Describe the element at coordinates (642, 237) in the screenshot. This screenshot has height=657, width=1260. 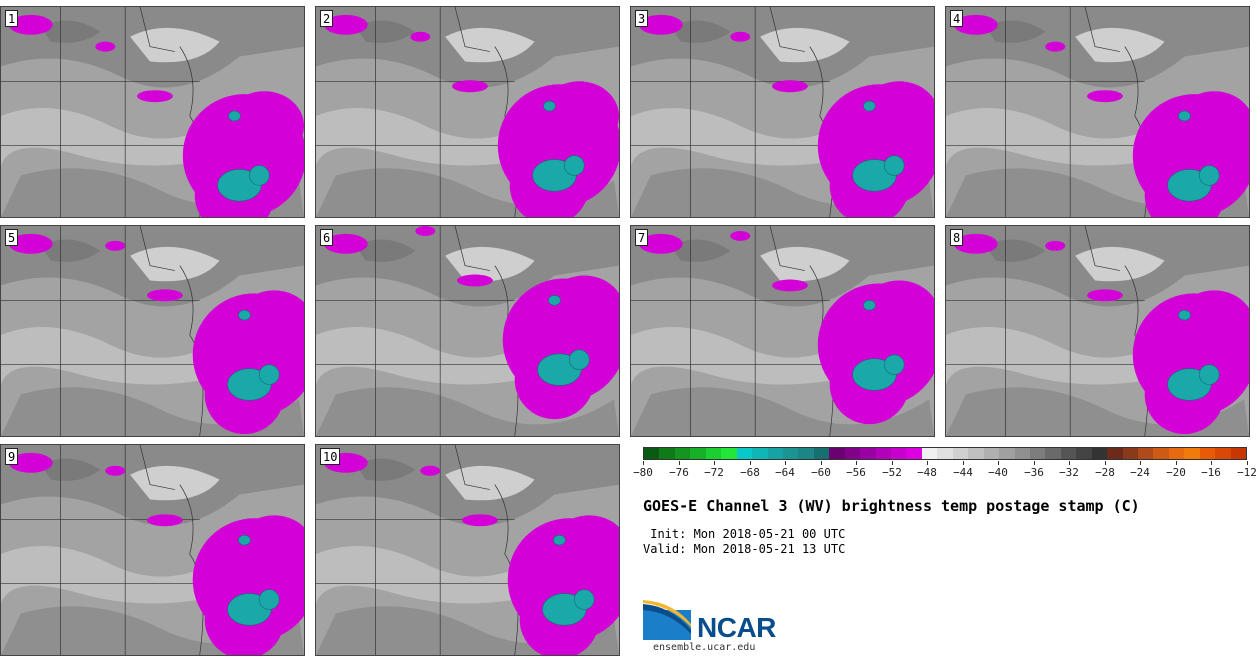
I see `panel-number: 7` at that location.